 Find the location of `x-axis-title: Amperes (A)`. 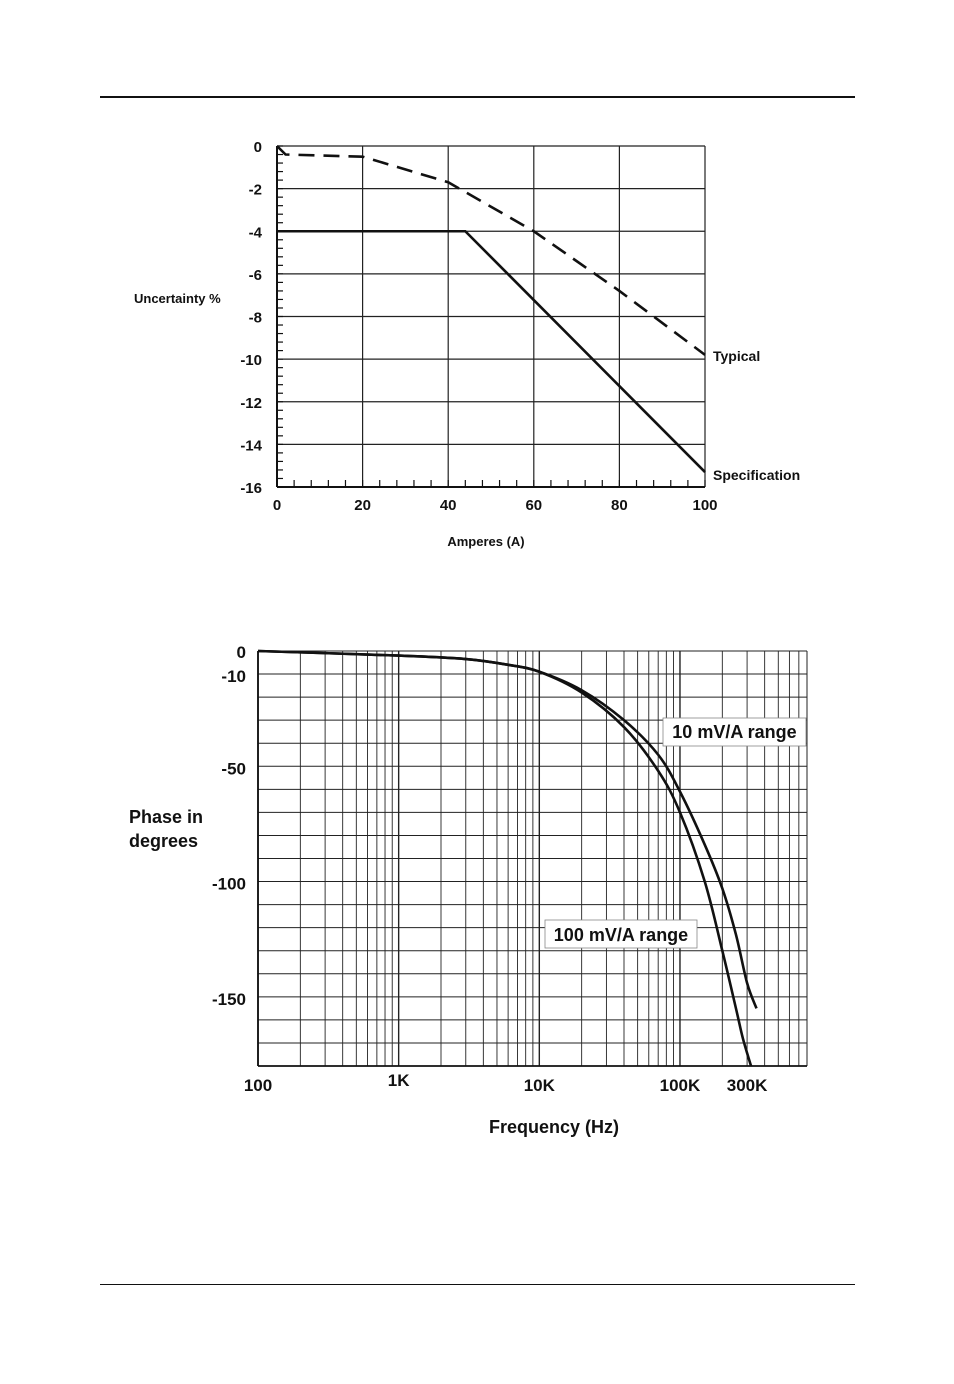

x-axis-title: Amperes (A) is located at coordinates (485, 541).